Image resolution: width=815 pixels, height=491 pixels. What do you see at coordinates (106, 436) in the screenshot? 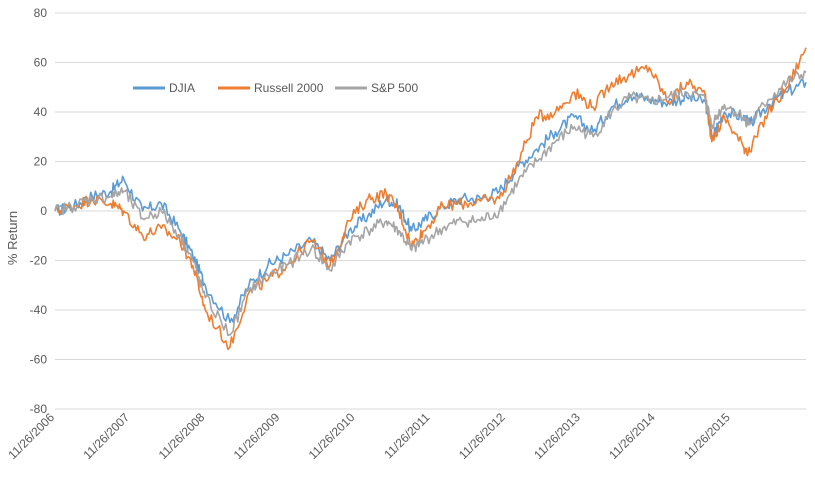
I see `x-tick-label: 11/26/2007` at bounding box center [106, 436].